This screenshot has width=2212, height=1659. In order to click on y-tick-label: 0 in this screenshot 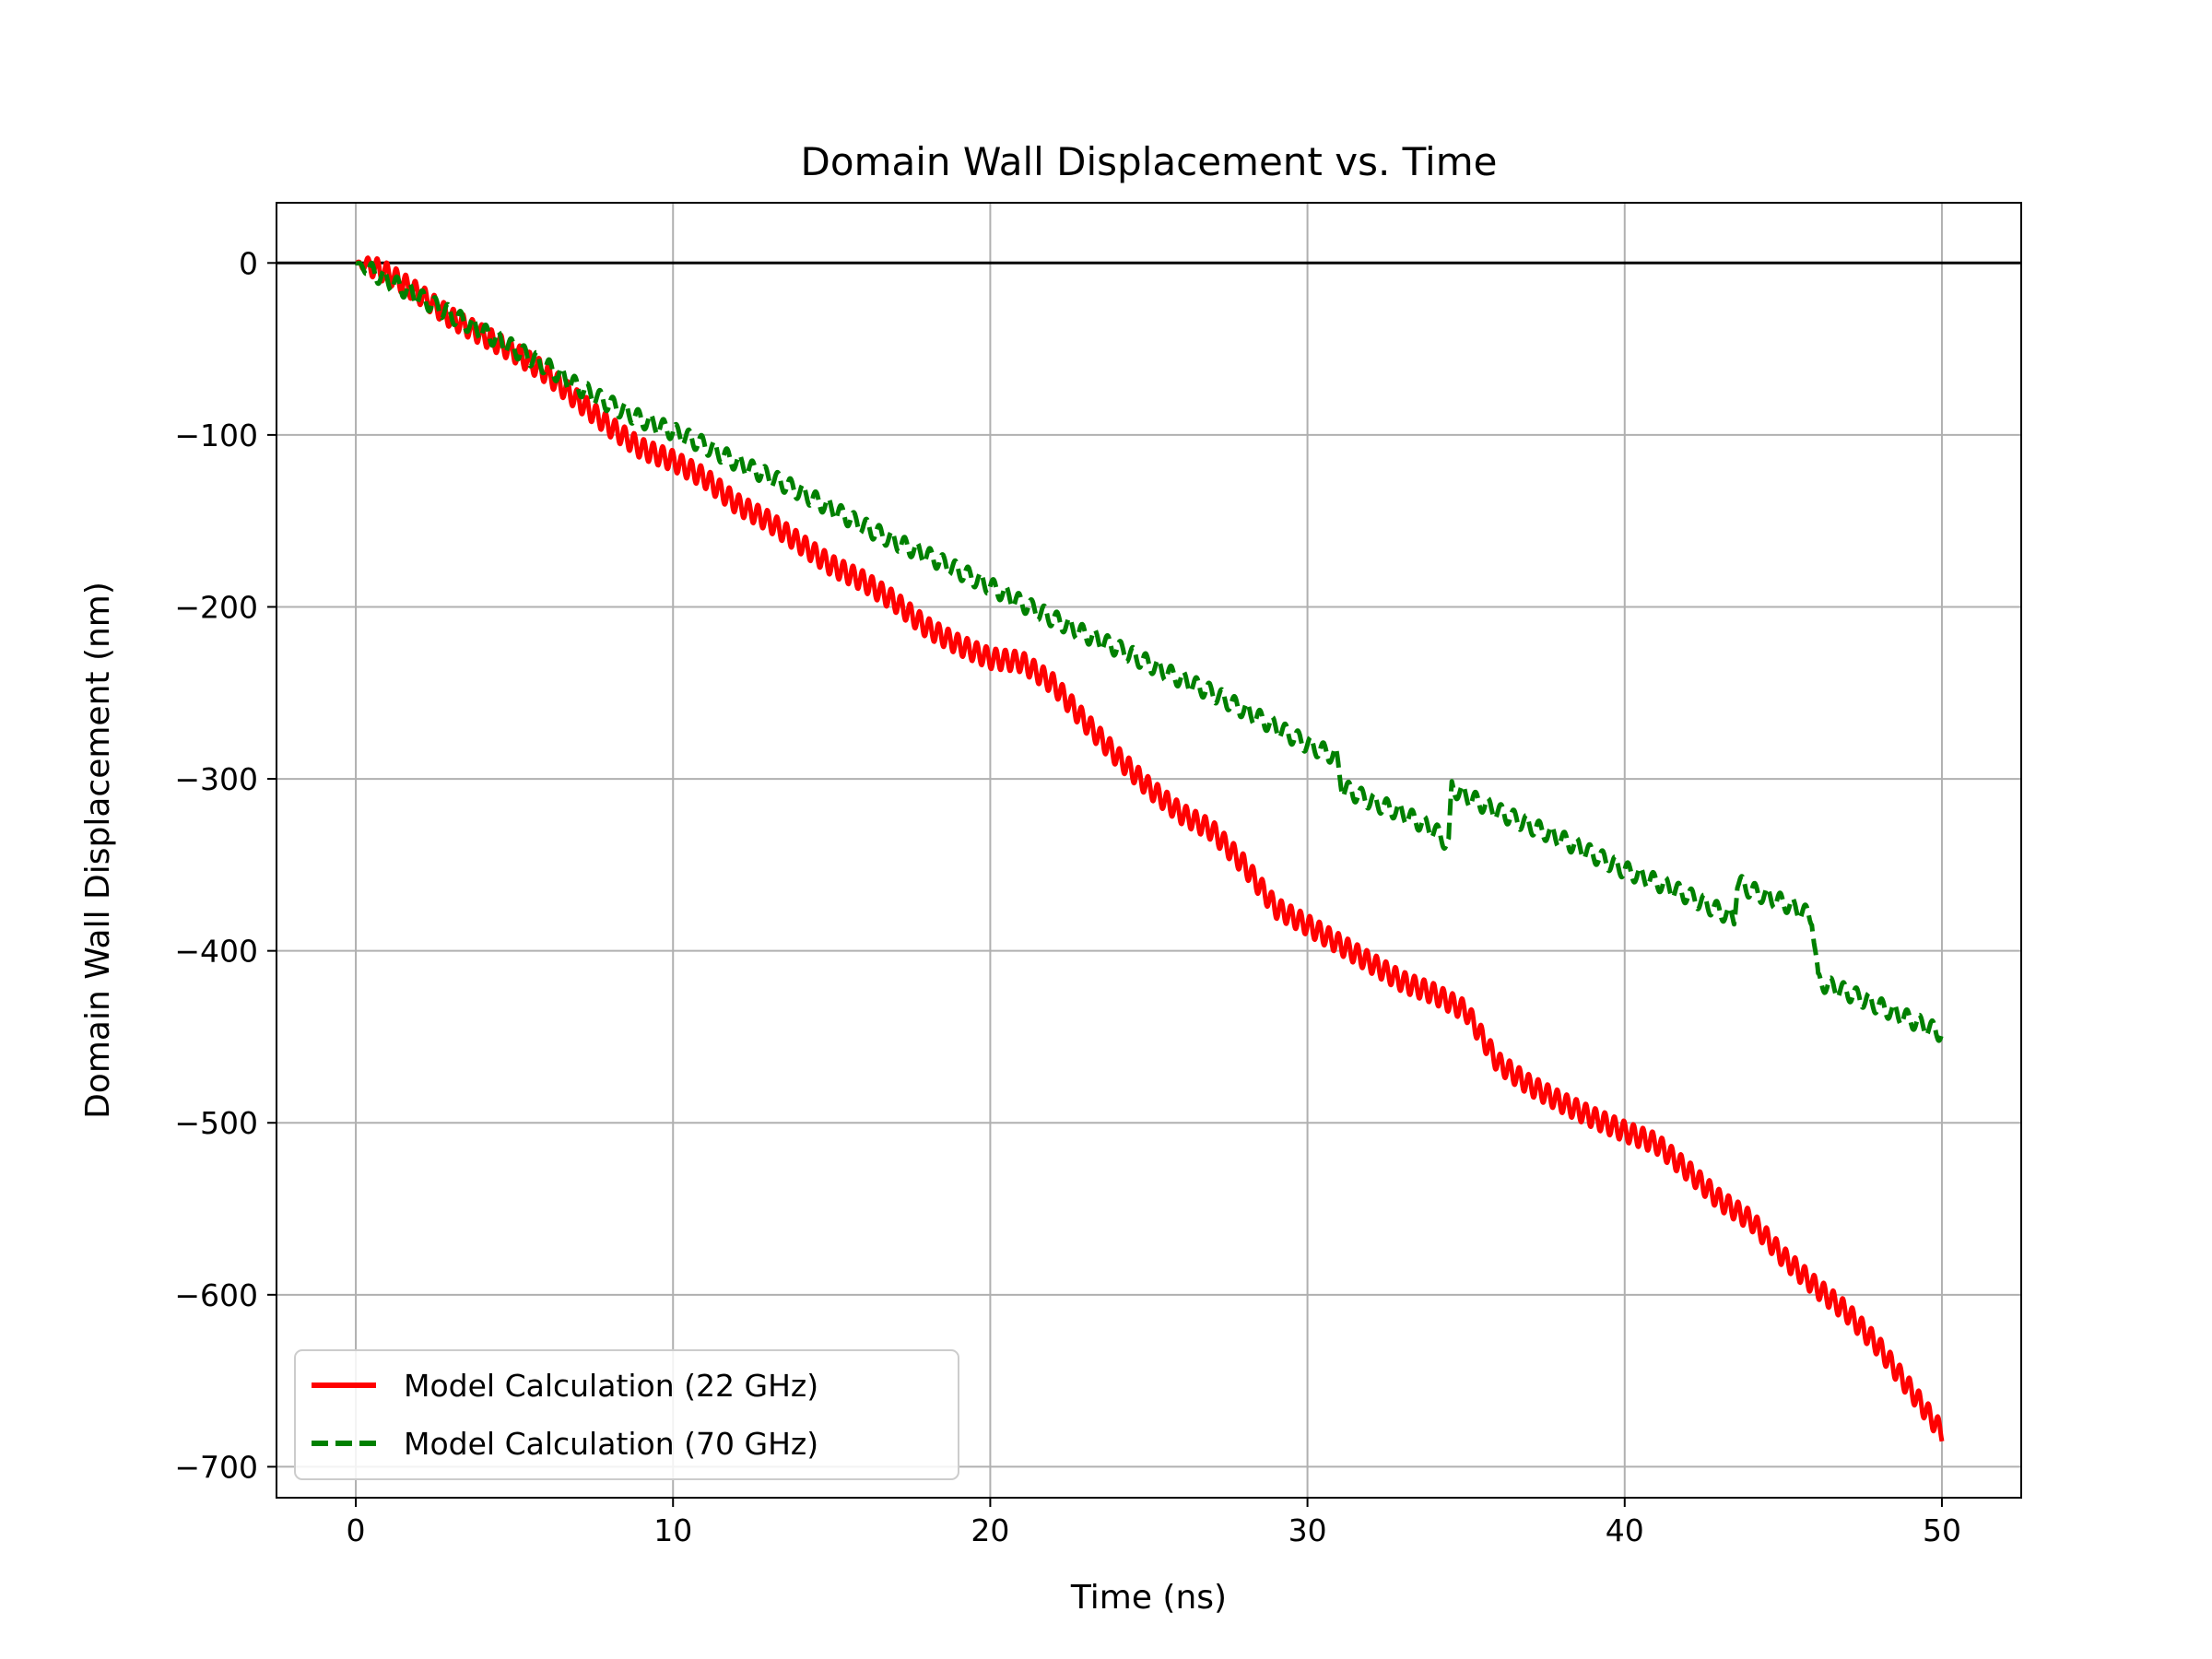, I will do `click(248, 263)`.